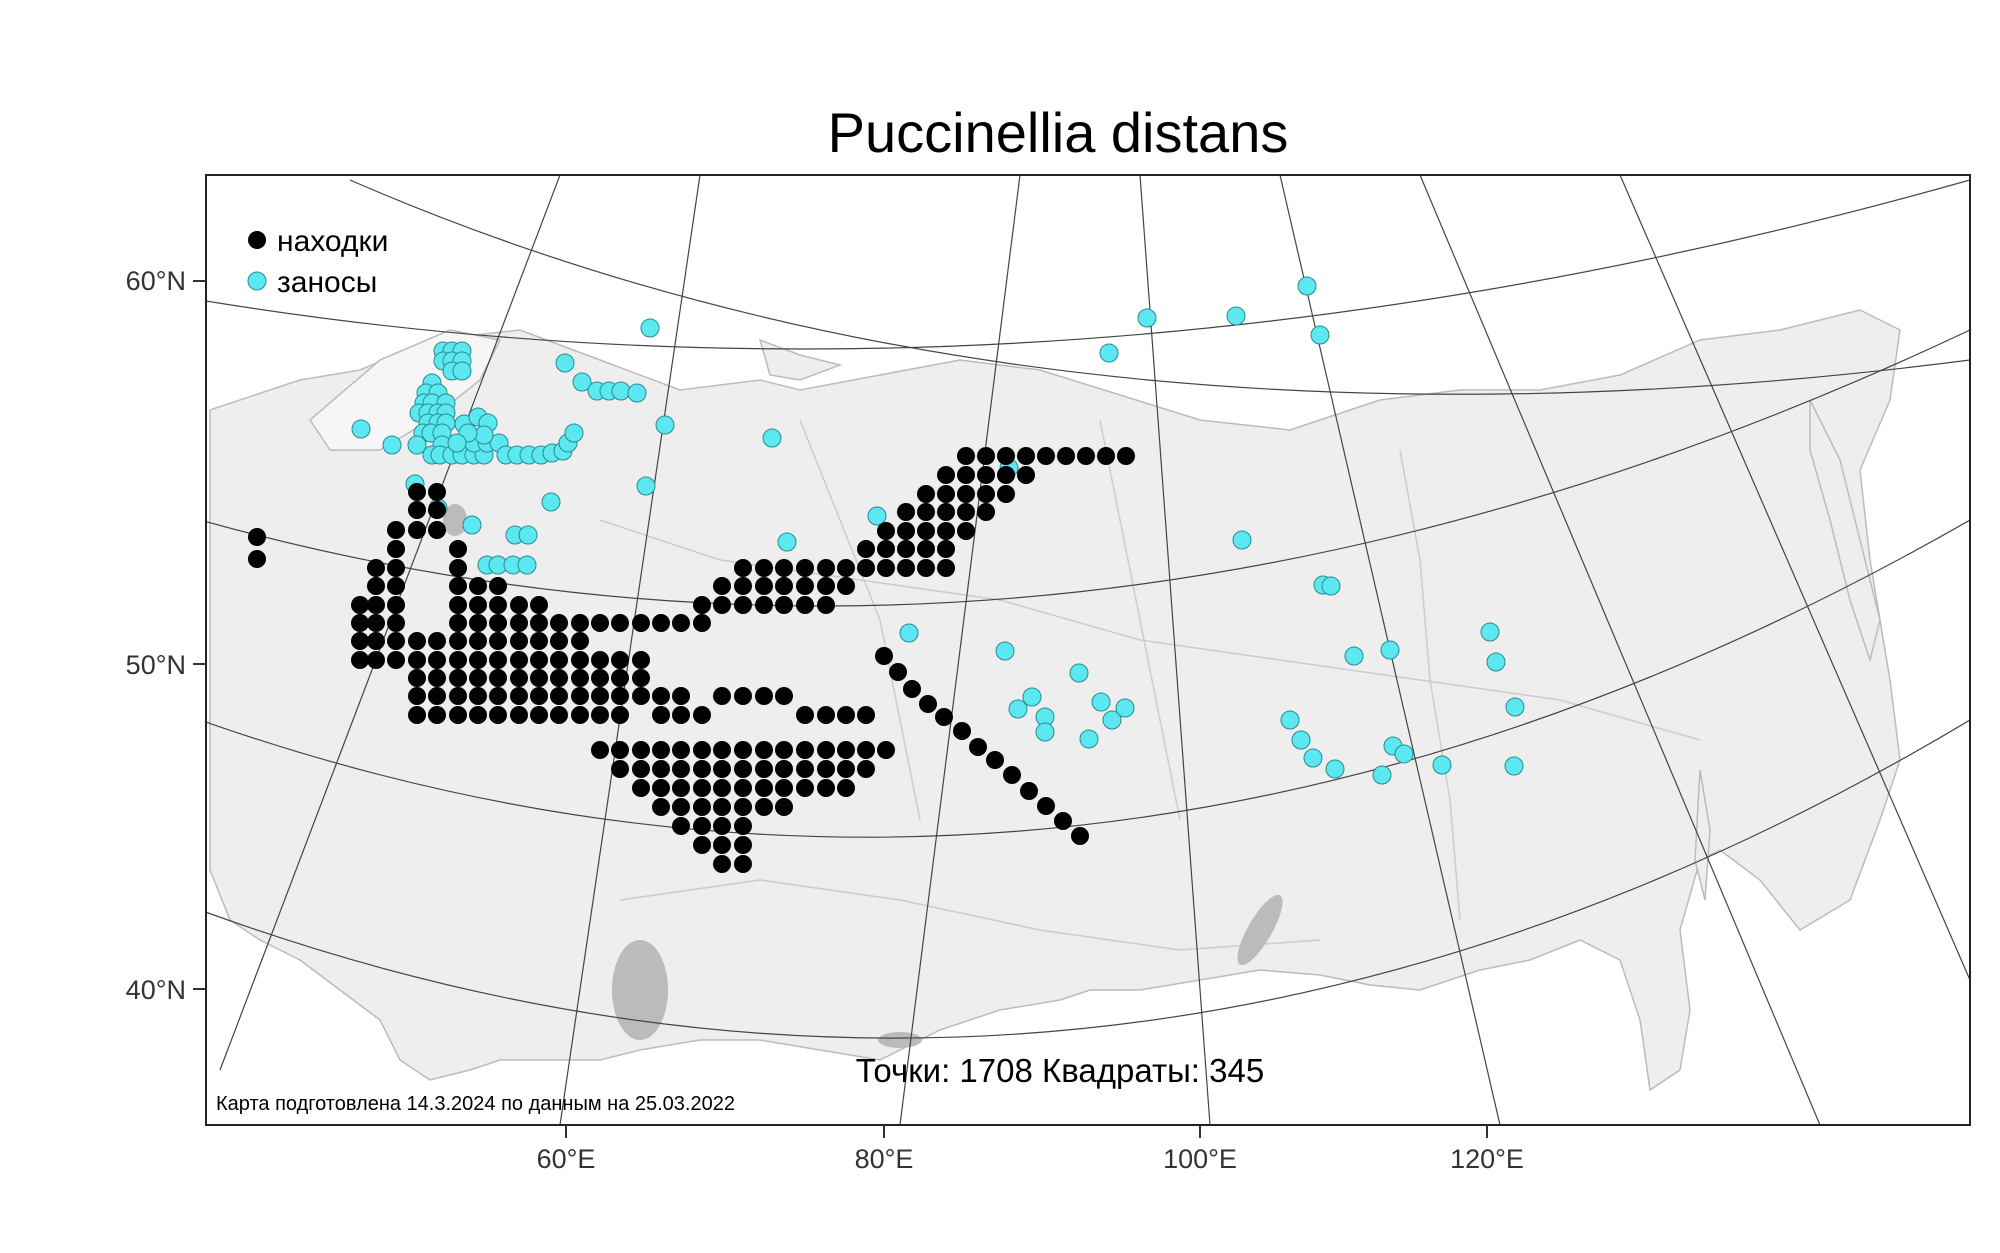 Image resolution: width=2000 pixels, height=1253 pixels. Describe the element at coordinates (332, 241) in the screenshot. I see `legend-finds-label: находки` at that location.